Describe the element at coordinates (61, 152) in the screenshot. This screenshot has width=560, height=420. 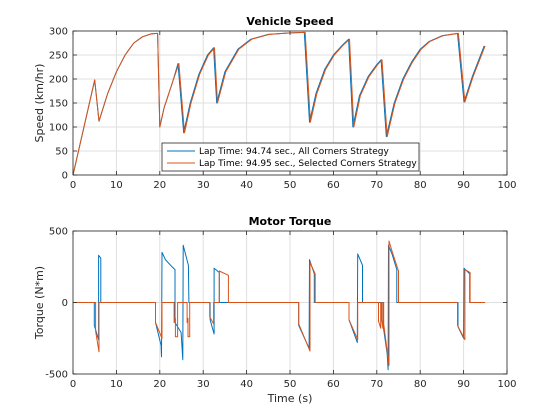
I see `speed-y-tick-label: 50` at that location.